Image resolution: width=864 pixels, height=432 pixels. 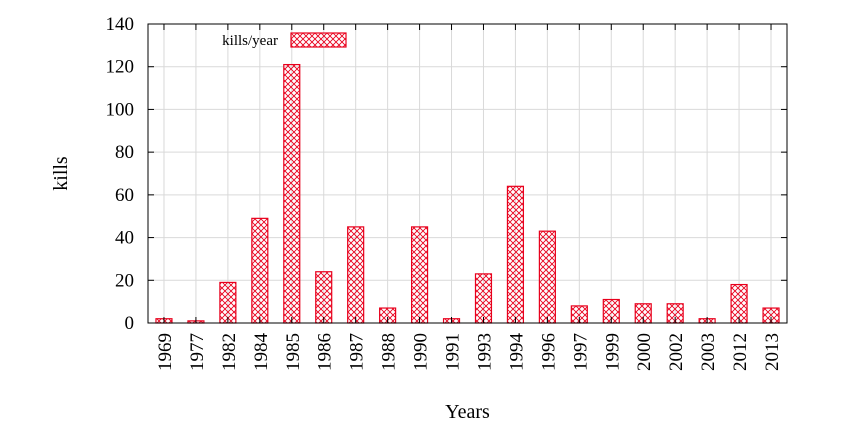 What do you see at coordinates (260, 270) in the screenshot?
I see `bar-1984` at bounding box center [260, 270].